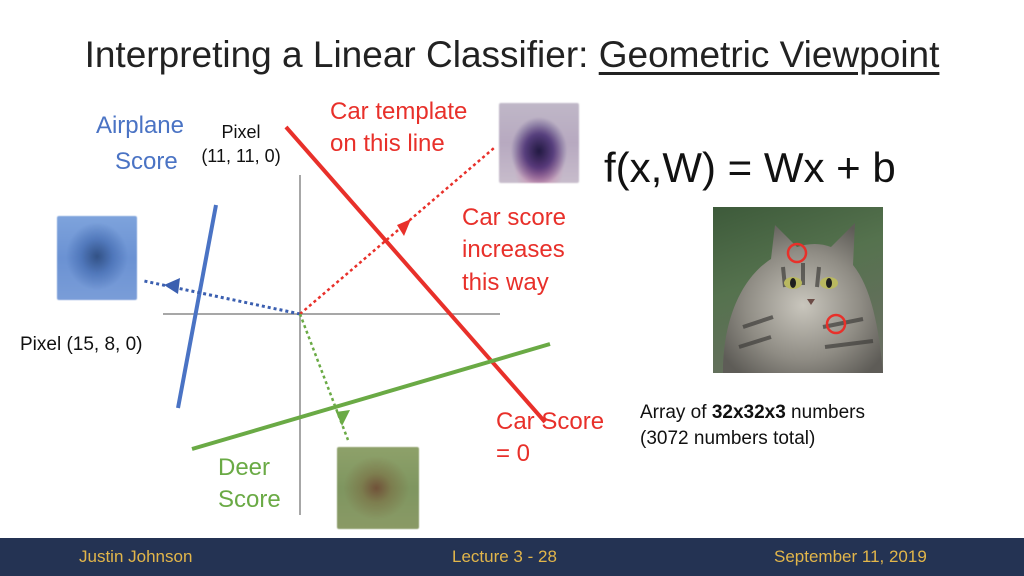 The width and height of the screenshot is (1024, 576). What do you see at coordinates (676, 412) in the screenshot?
I see `array-prefix: Array of` at bounding box center [676, 412].